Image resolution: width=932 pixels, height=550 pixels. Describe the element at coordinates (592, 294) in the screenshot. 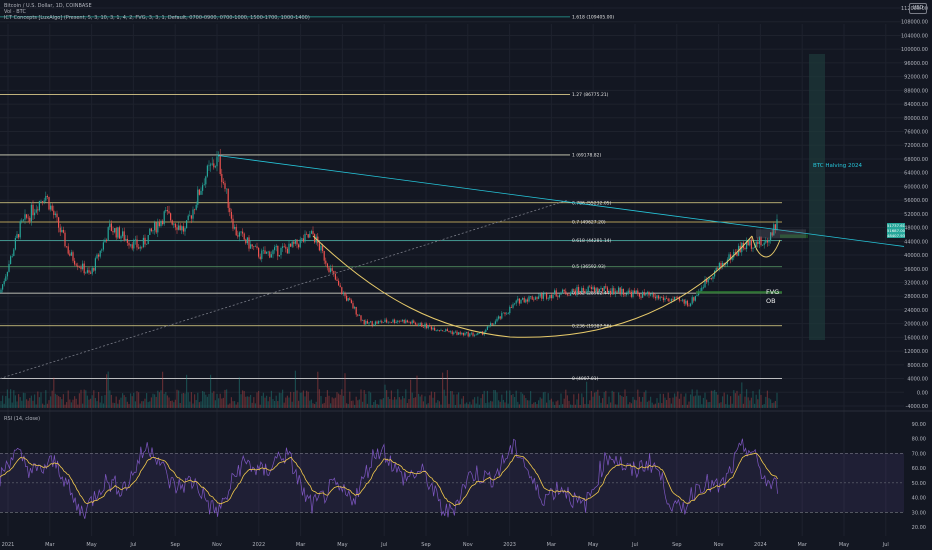

I see `fib-label: 0.382 (28902.44)` at that location.